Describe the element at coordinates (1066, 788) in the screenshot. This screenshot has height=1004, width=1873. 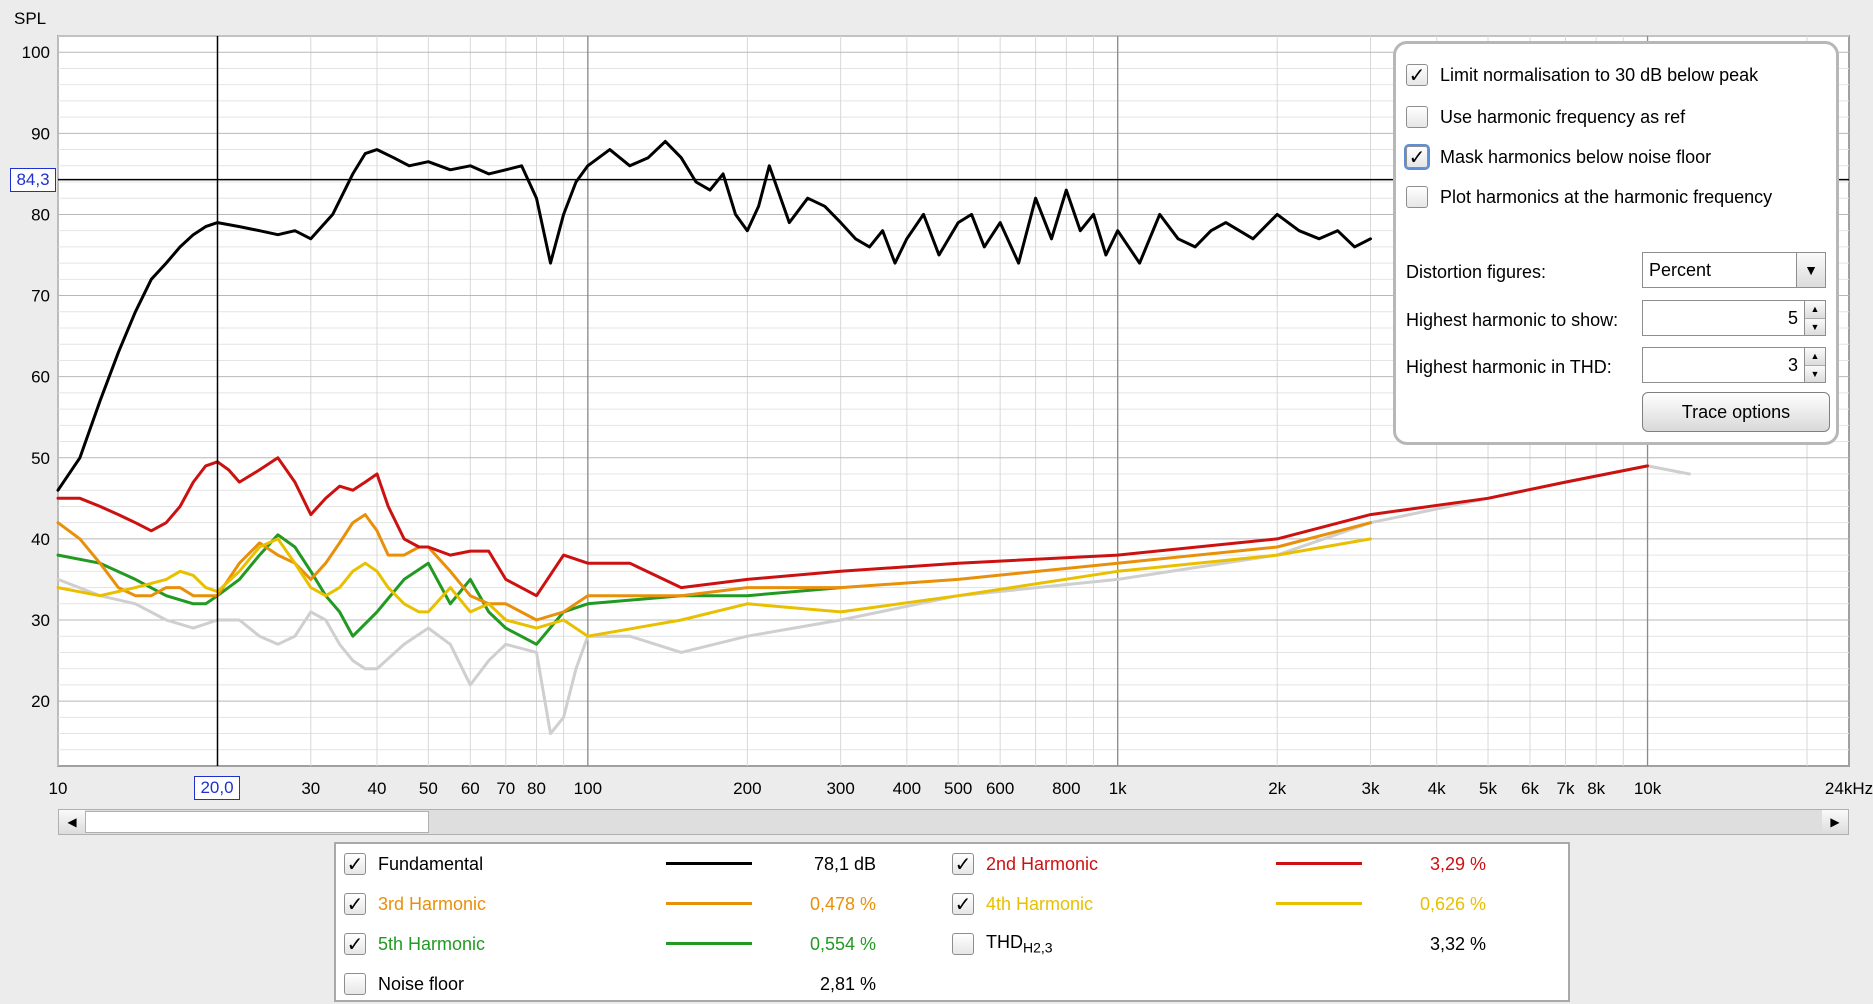
I see `x-tick-label: 800` at that location.